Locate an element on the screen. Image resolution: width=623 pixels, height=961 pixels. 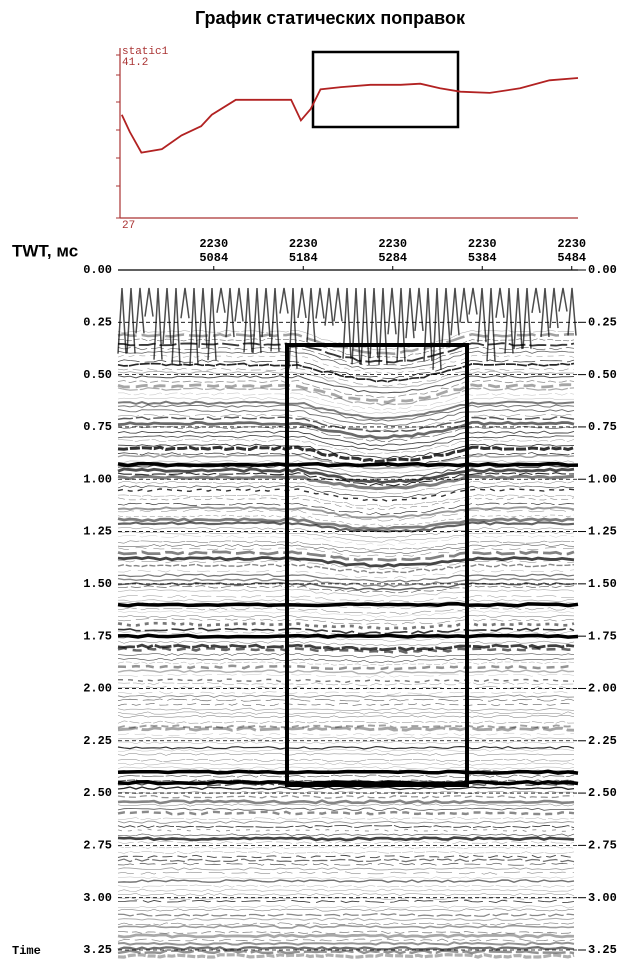
y-tick-label: 3.25 is located at coordinates (97, 950).